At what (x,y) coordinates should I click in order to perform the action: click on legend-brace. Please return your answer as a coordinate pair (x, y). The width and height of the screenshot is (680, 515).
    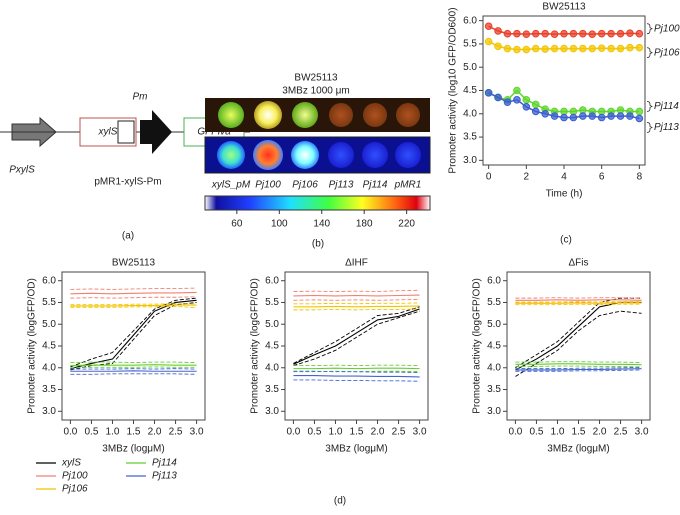
    Looking at the image, I should click on (649, 106).